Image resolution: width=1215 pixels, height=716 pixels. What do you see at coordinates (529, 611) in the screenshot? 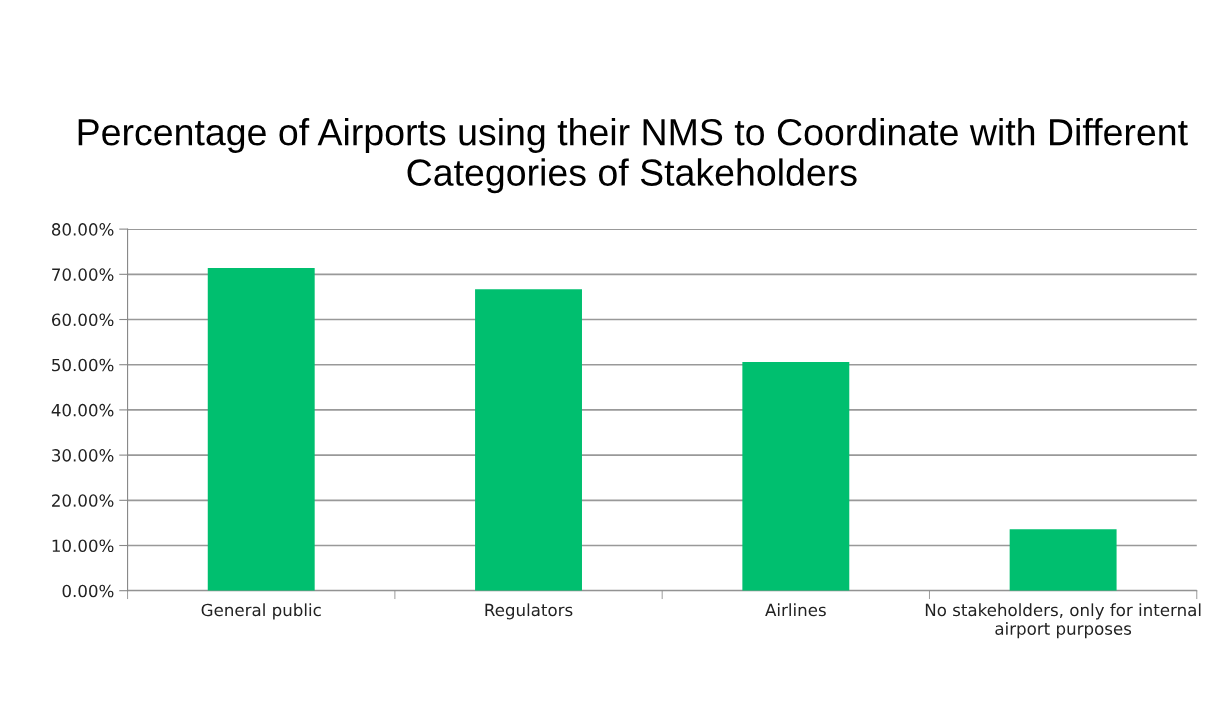
I see `x-tick-label: Regulators` at bounding box center [529, 611].